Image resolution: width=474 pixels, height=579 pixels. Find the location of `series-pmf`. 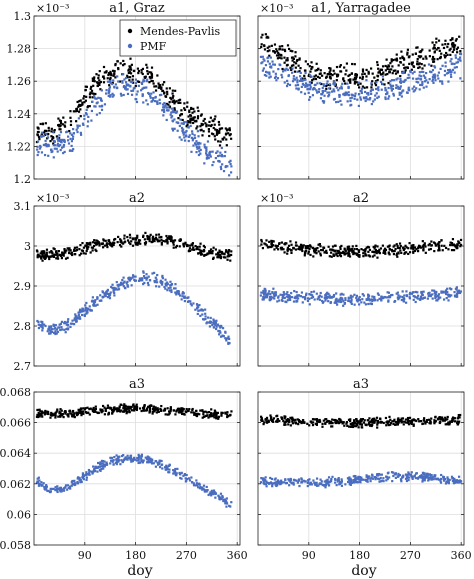

series-pmf is located at coordinates (361, 80).